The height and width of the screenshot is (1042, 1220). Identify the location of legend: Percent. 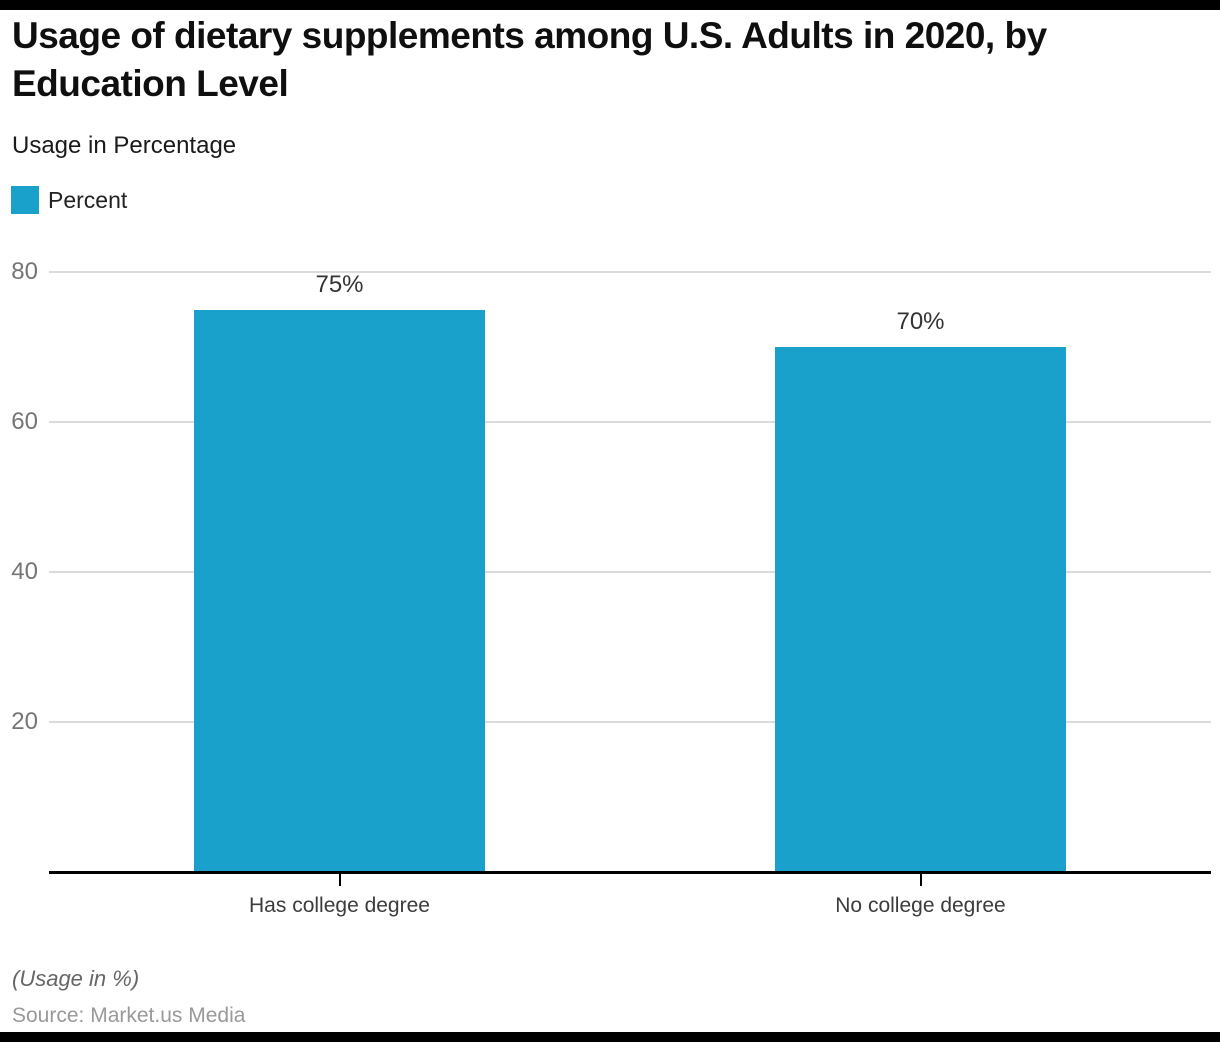
(69, 200).